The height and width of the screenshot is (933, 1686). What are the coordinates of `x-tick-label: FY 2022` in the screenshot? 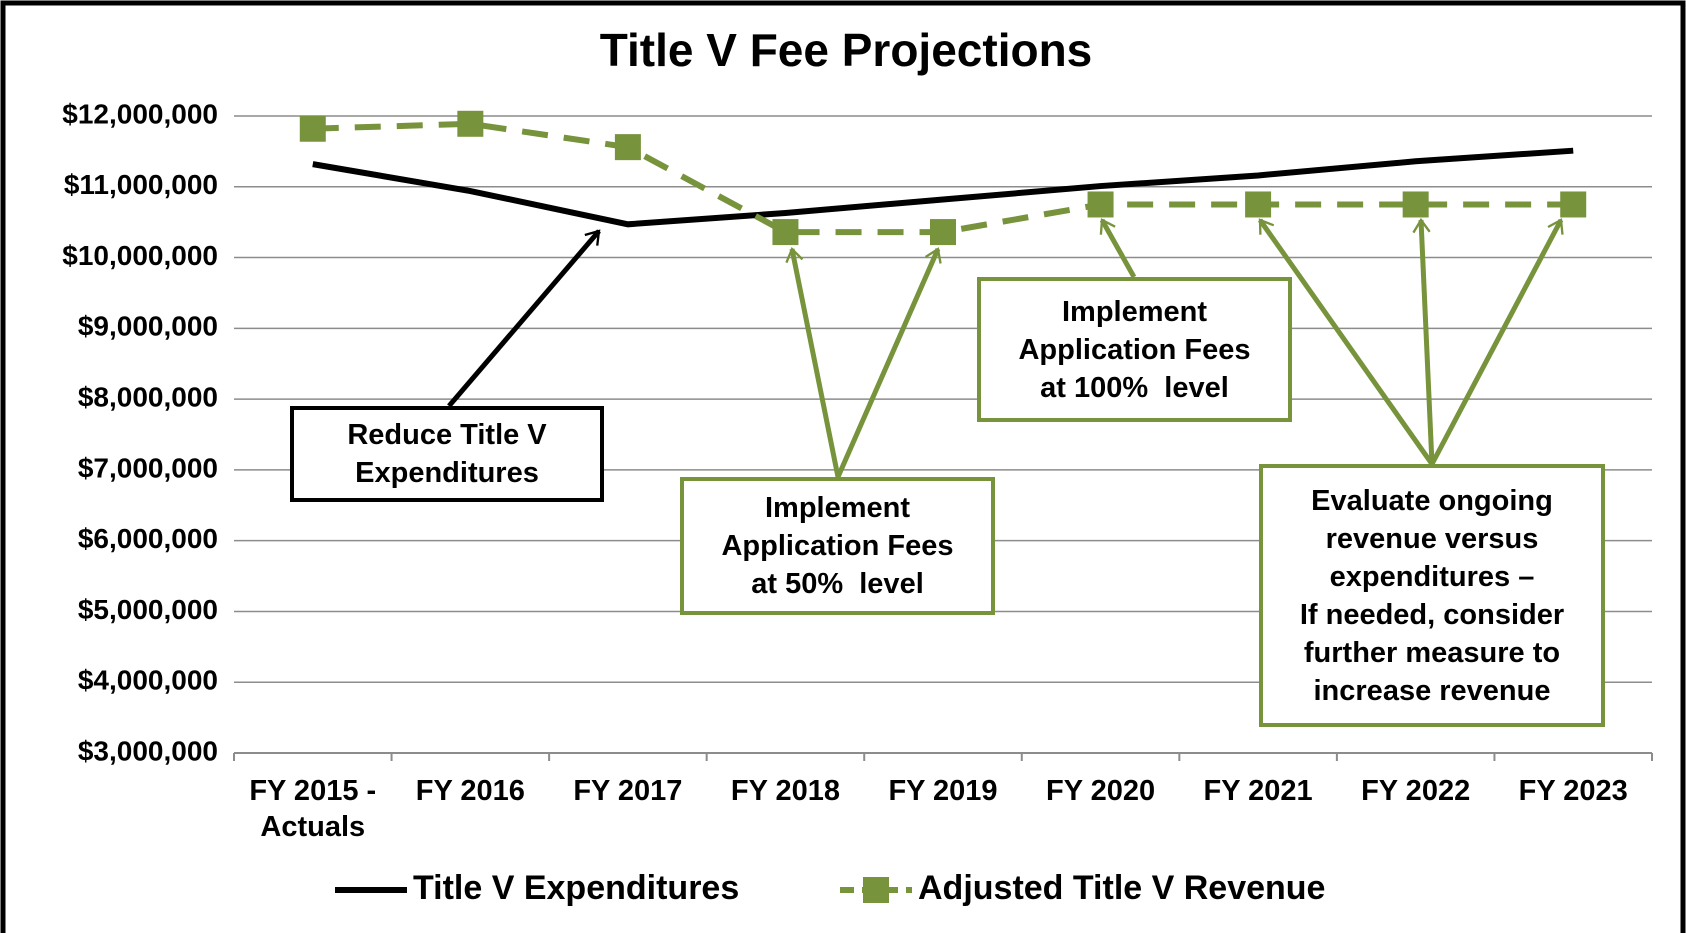 It's located at (1416, 791).